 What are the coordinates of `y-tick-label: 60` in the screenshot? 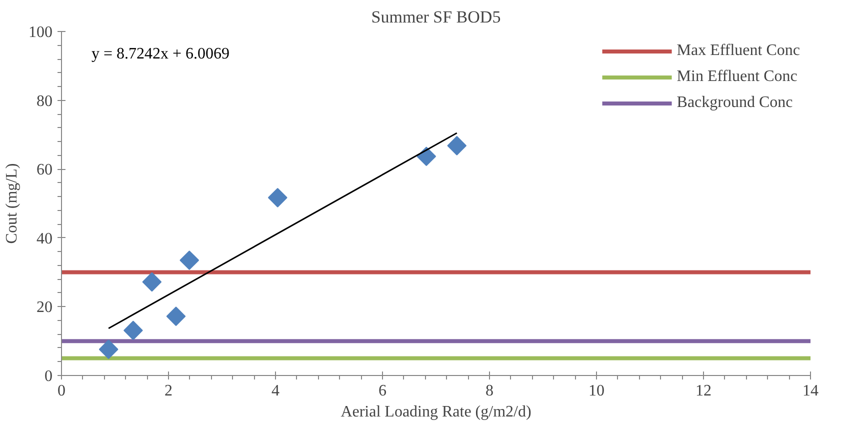 It's located at (44, 170).